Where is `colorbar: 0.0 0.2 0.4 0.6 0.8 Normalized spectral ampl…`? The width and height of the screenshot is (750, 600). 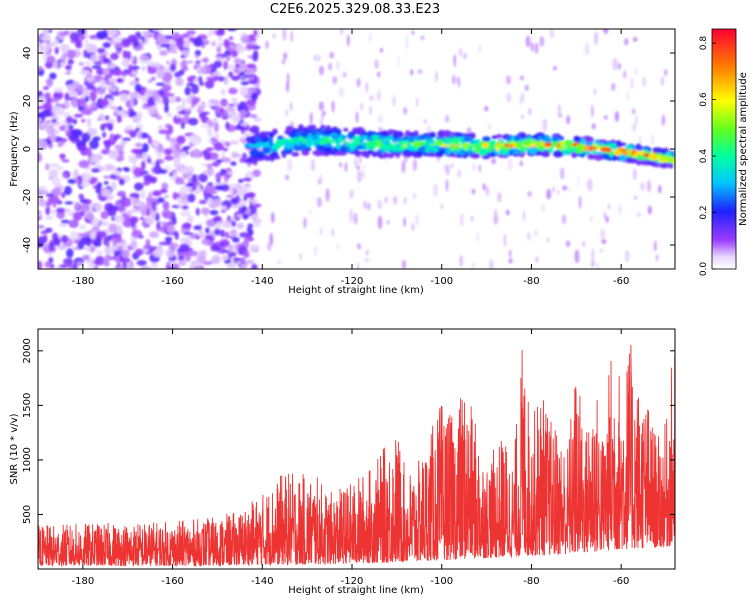
colorbar: 0.0 0.2 0.4 0.6 0.8 Normalized spectral ampl… is located at coordinates (724, 152).